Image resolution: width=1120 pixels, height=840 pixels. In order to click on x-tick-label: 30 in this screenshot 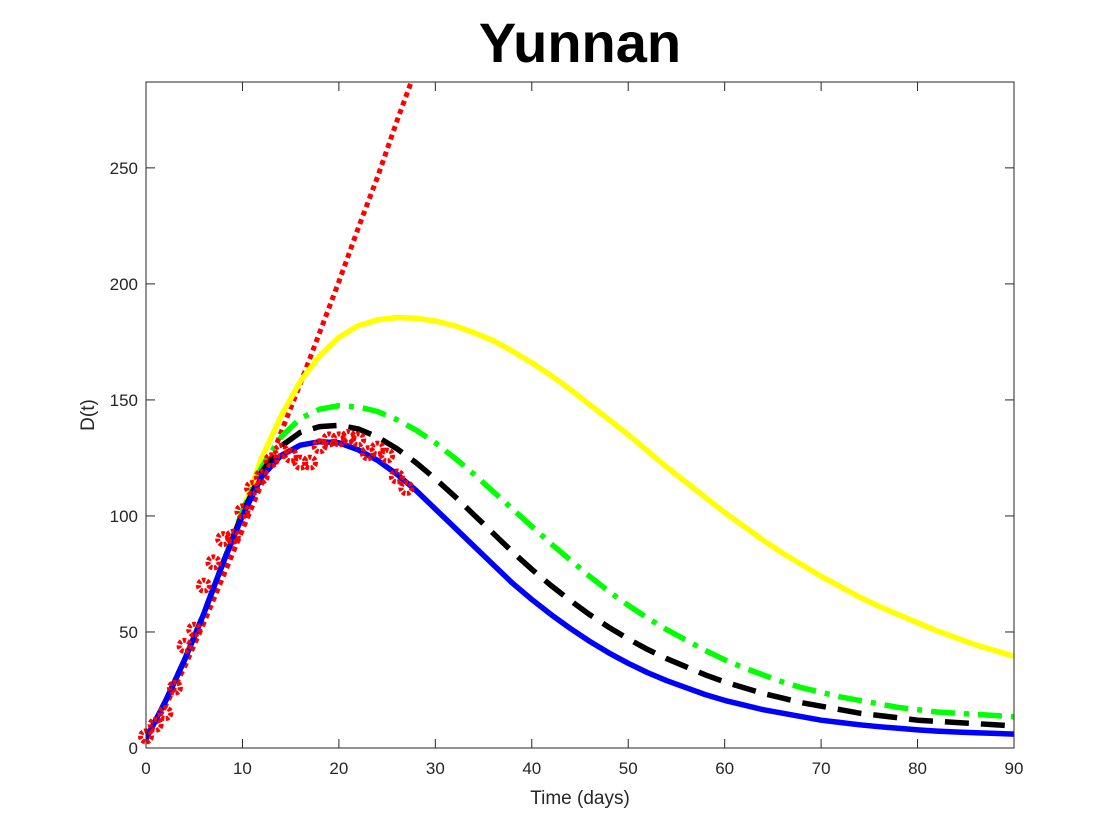, I will do `click(435, 768)`.